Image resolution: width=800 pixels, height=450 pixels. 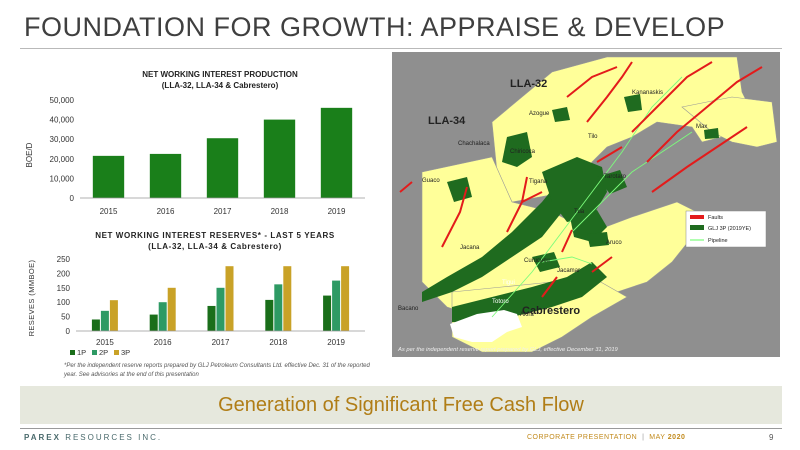 What do you see at coordinates (447, 121) in the screenshot?
I see `llA34-label: LLA-34` at bounding box center [447, 121].